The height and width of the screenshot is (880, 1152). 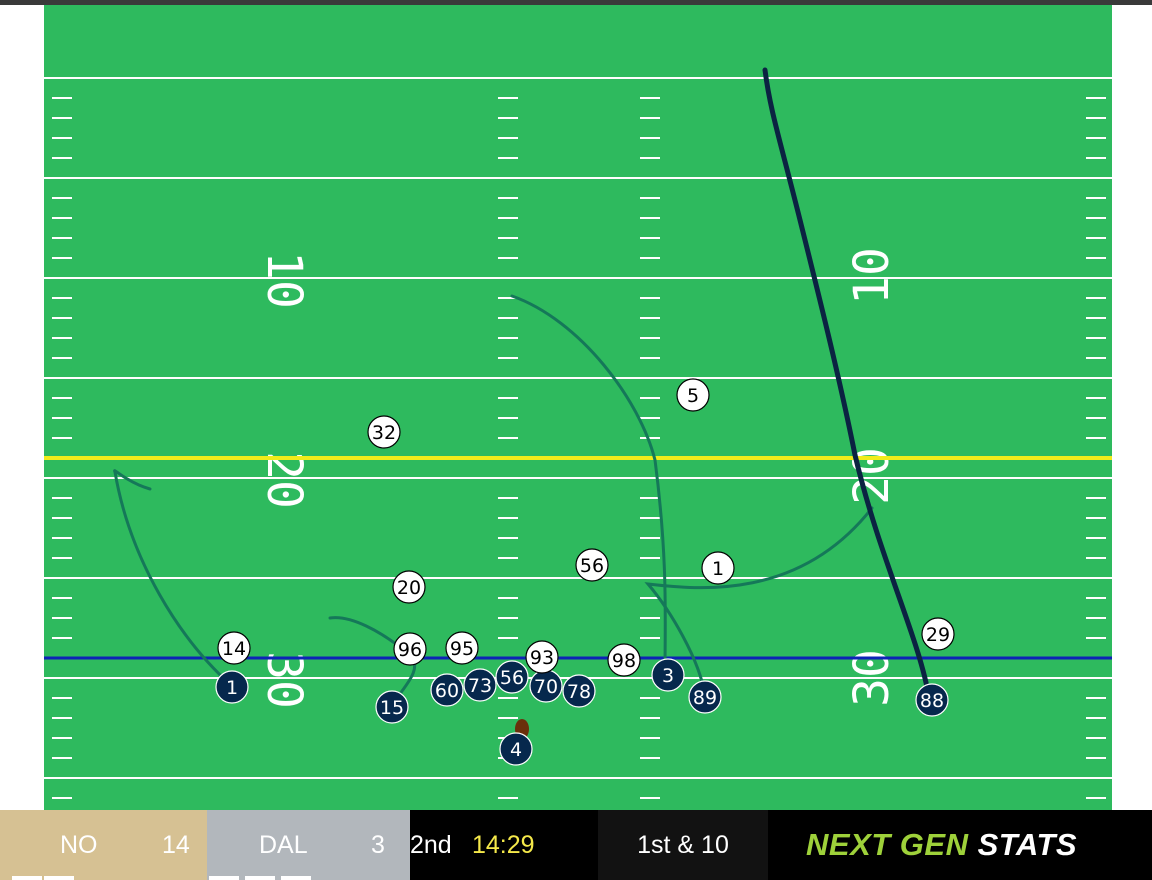 I want to click on offense-player-15: 15, so click(x=392, y=707).